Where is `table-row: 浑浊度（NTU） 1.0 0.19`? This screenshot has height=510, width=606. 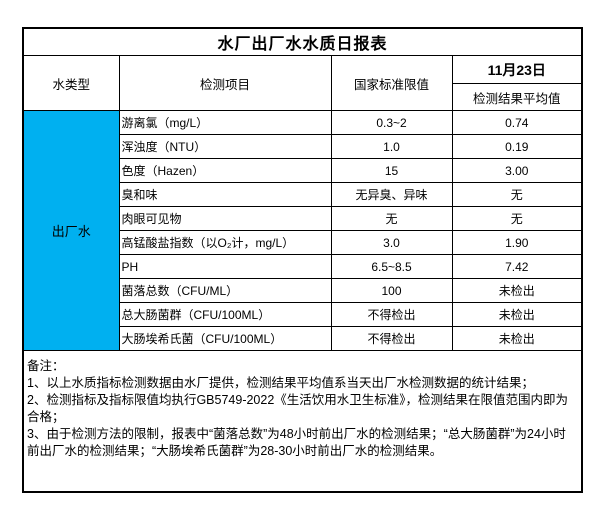 table-row: 浑浊度（NTU） 1.0 0.19 is located at coordinates (303, 146).